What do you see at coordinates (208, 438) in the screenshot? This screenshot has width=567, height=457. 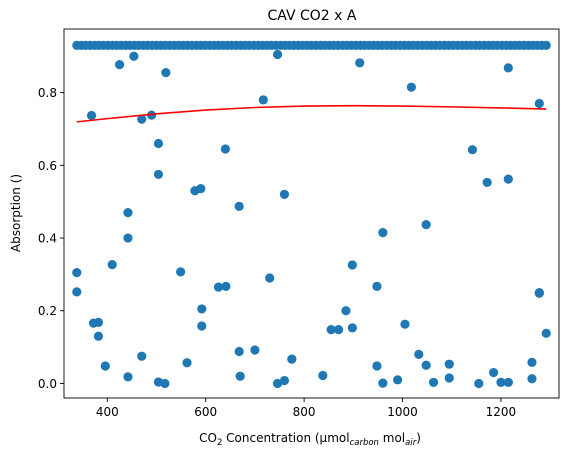 I see `x-axis-label-prefix: CO` at bounding box center [208, 438].